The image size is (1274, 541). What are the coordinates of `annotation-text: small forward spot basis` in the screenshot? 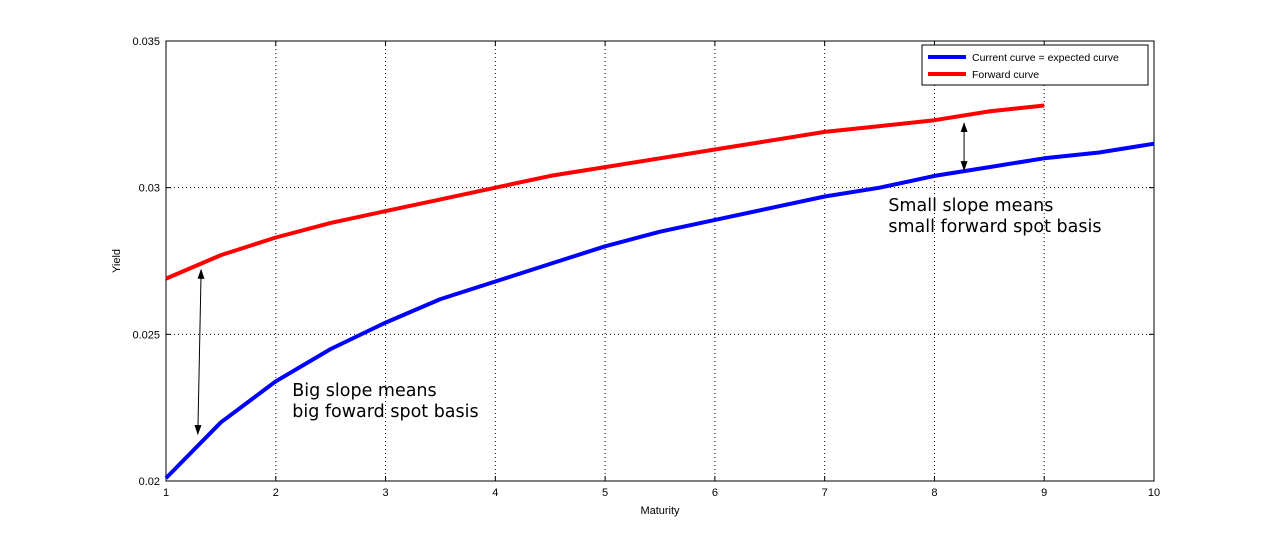 It's located at (994, 227).